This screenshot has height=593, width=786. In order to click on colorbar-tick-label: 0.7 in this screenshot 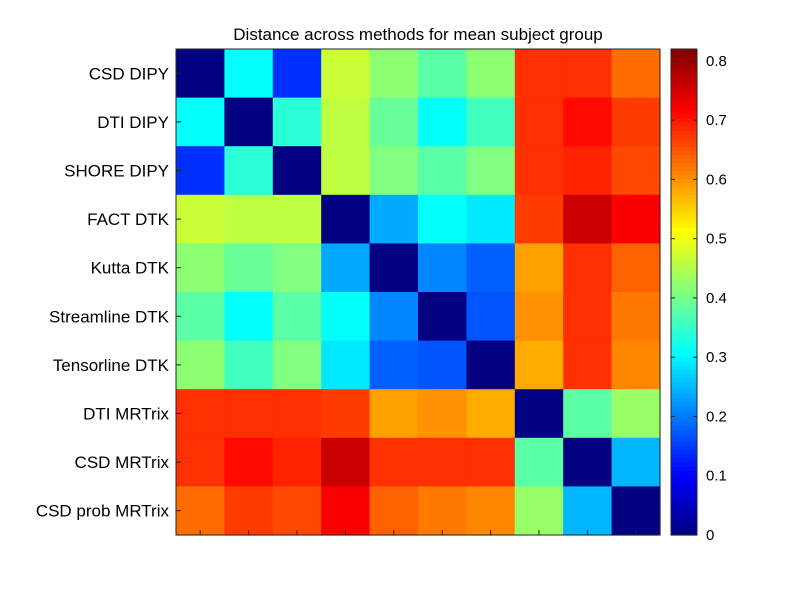, I will do `click(716, 120)`.